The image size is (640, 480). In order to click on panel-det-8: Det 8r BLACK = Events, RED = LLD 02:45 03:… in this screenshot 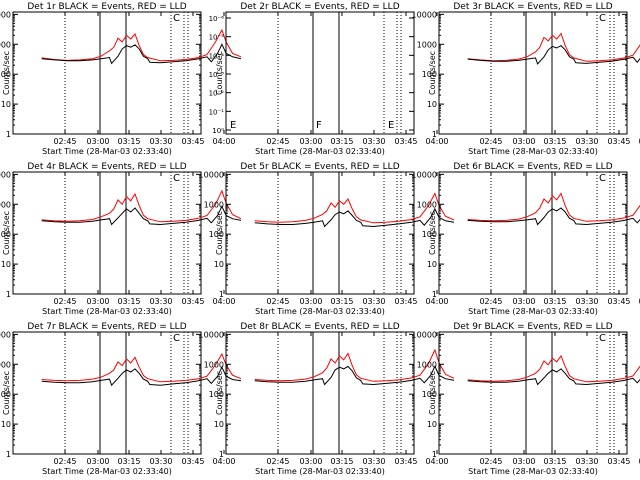, I will do `click(327, 399)`.